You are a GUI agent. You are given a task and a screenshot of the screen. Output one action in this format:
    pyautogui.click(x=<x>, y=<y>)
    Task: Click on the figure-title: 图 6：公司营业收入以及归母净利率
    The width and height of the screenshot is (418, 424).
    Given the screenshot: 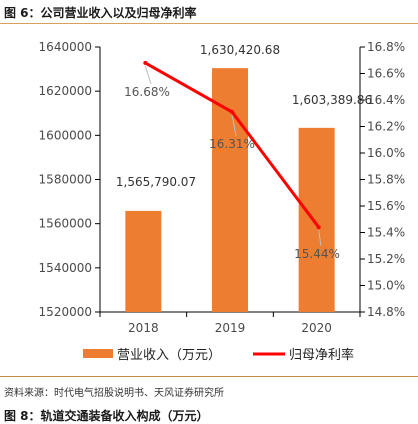 What is the action you would take?
    pyautogui.click(x=100, y=13)
    